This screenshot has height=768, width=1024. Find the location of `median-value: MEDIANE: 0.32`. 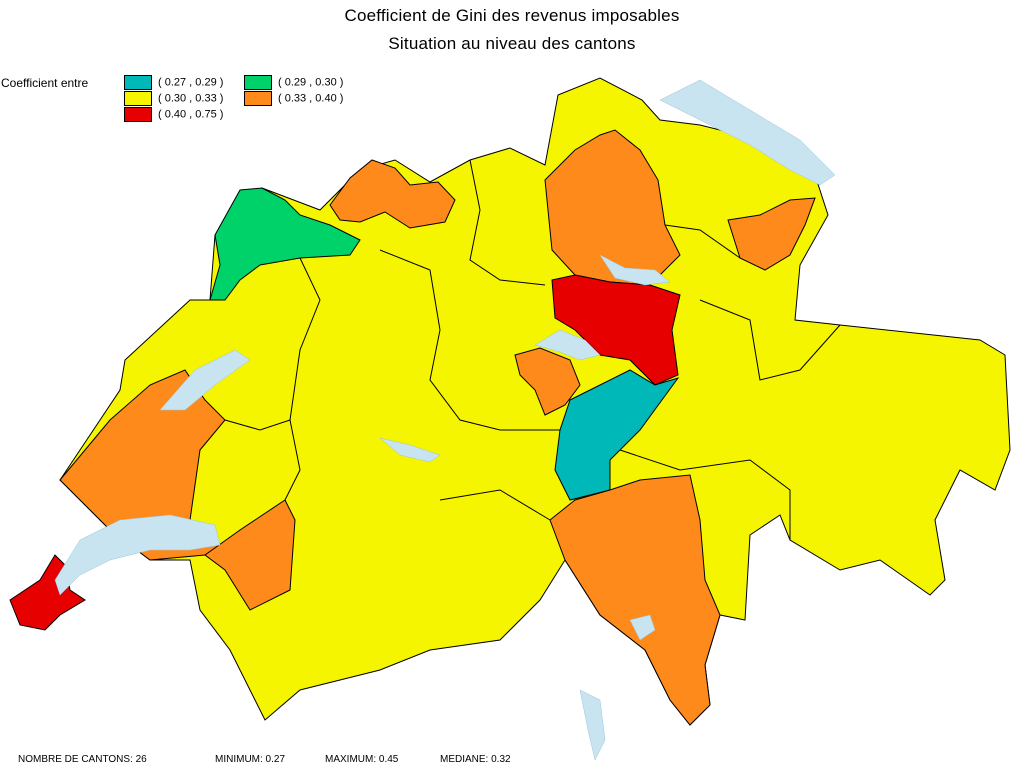

median-value: MEDIANE: 0.32 is located at coordinates (475, 759).